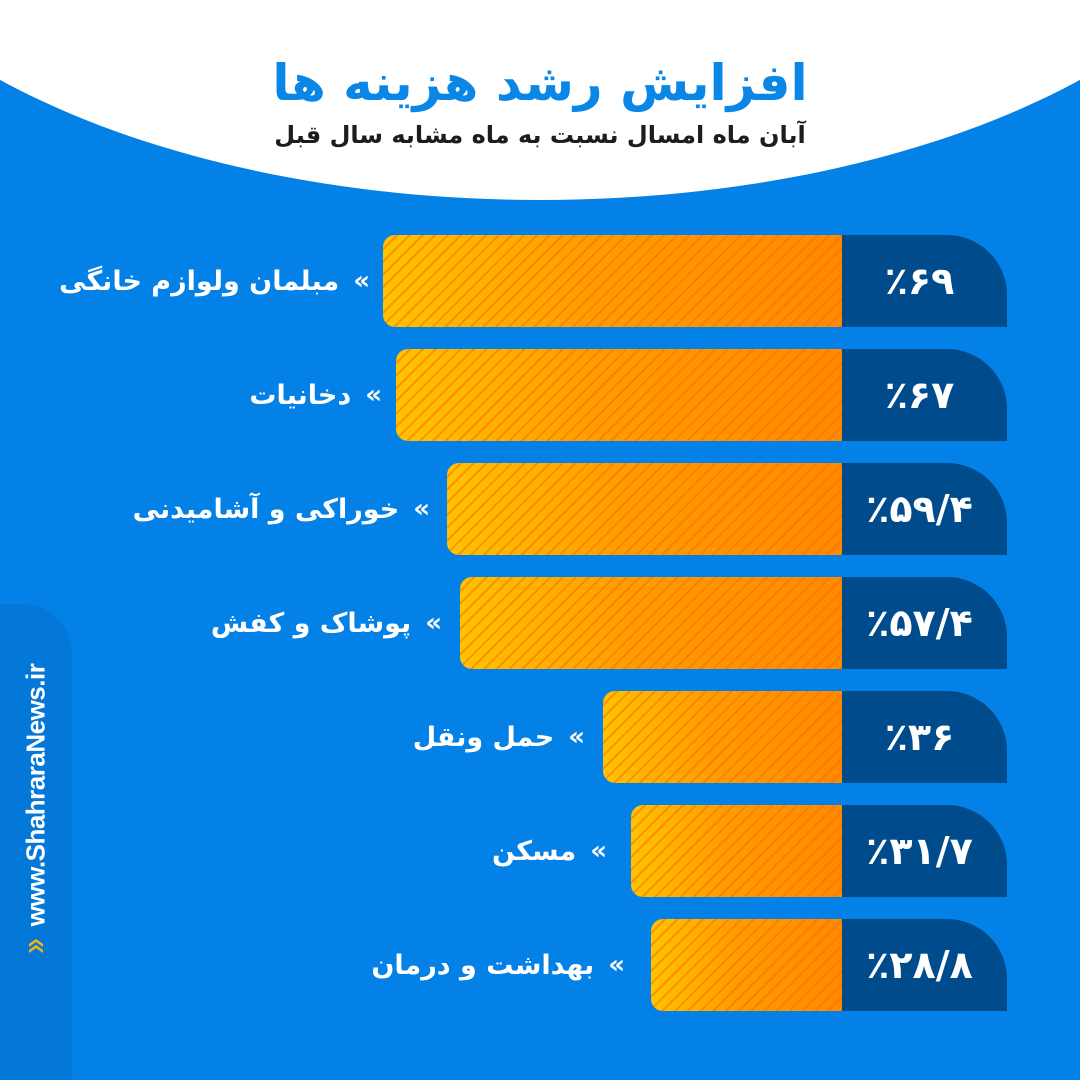 The width and height of the screenshot is (1080, 1080). I want to click on chart-row: » حمل ونقل ٪۳۶, so click(540, 737).